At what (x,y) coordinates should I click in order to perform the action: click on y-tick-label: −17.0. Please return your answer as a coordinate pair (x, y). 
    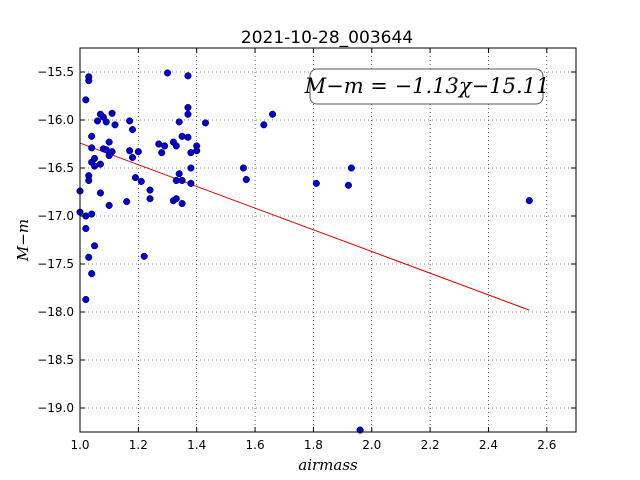
    Looking at the image, I should click on (55, 216).